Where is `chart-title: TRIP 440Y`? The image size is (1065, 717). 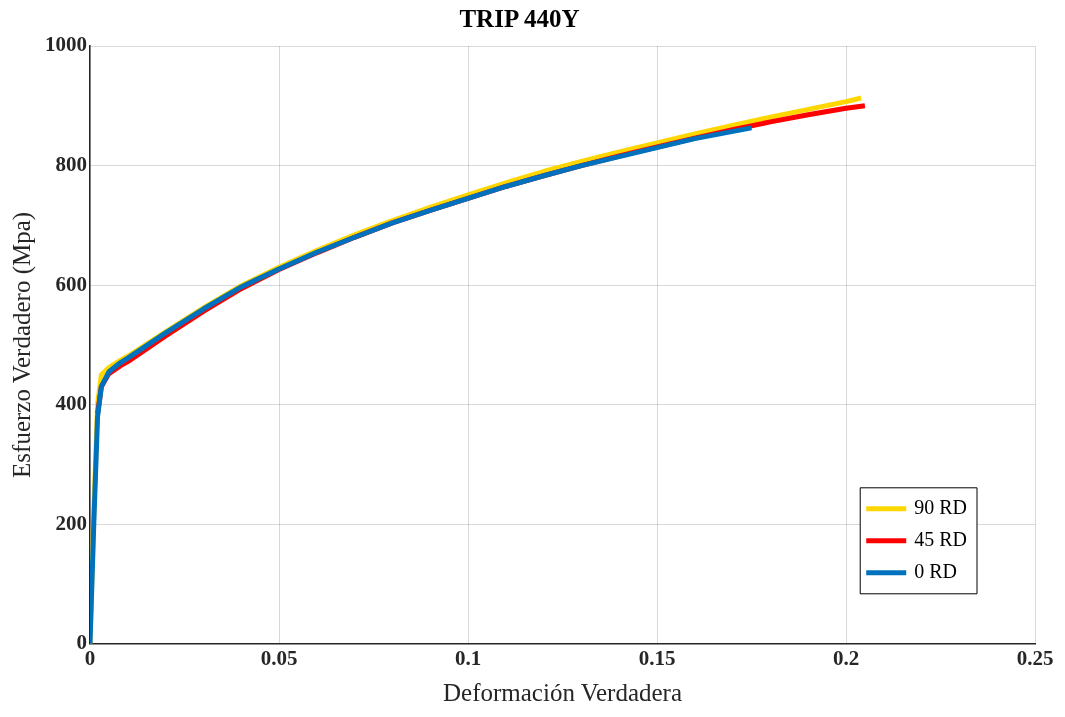 chart-title: TRIP 440Y is located at coordinates (519, 19).